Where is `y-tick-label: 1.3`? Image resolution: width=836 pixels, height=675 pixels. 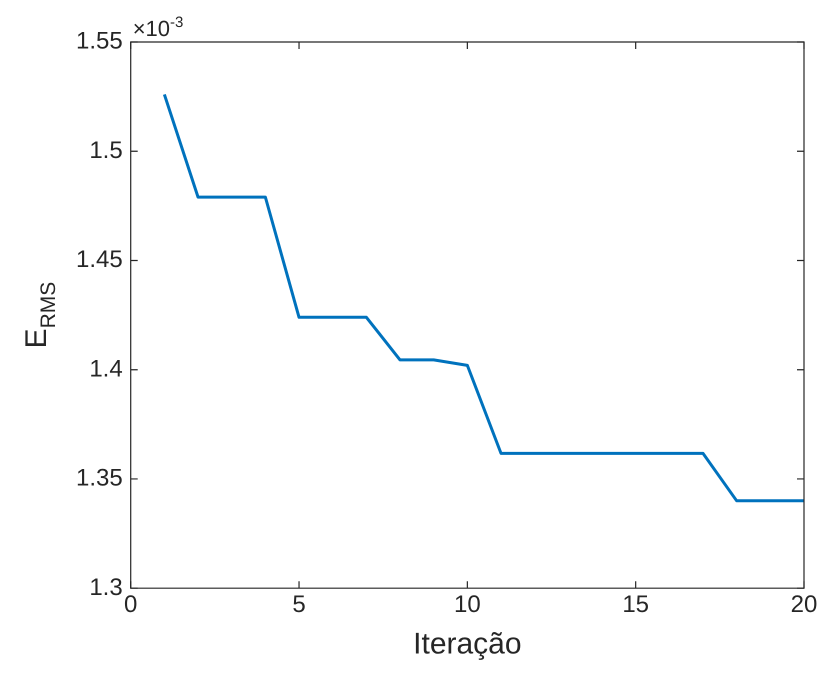 y-tick-label: 1.3 is located at coordinates (106, 587).